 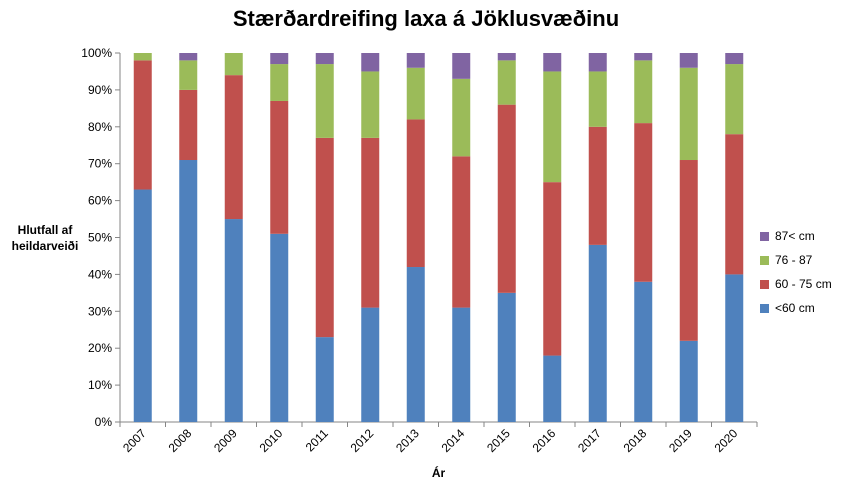 I want to click on legend: 87< cm 76 - 87 60 - 75 cm <60 cm, so click(x=796, y=272).